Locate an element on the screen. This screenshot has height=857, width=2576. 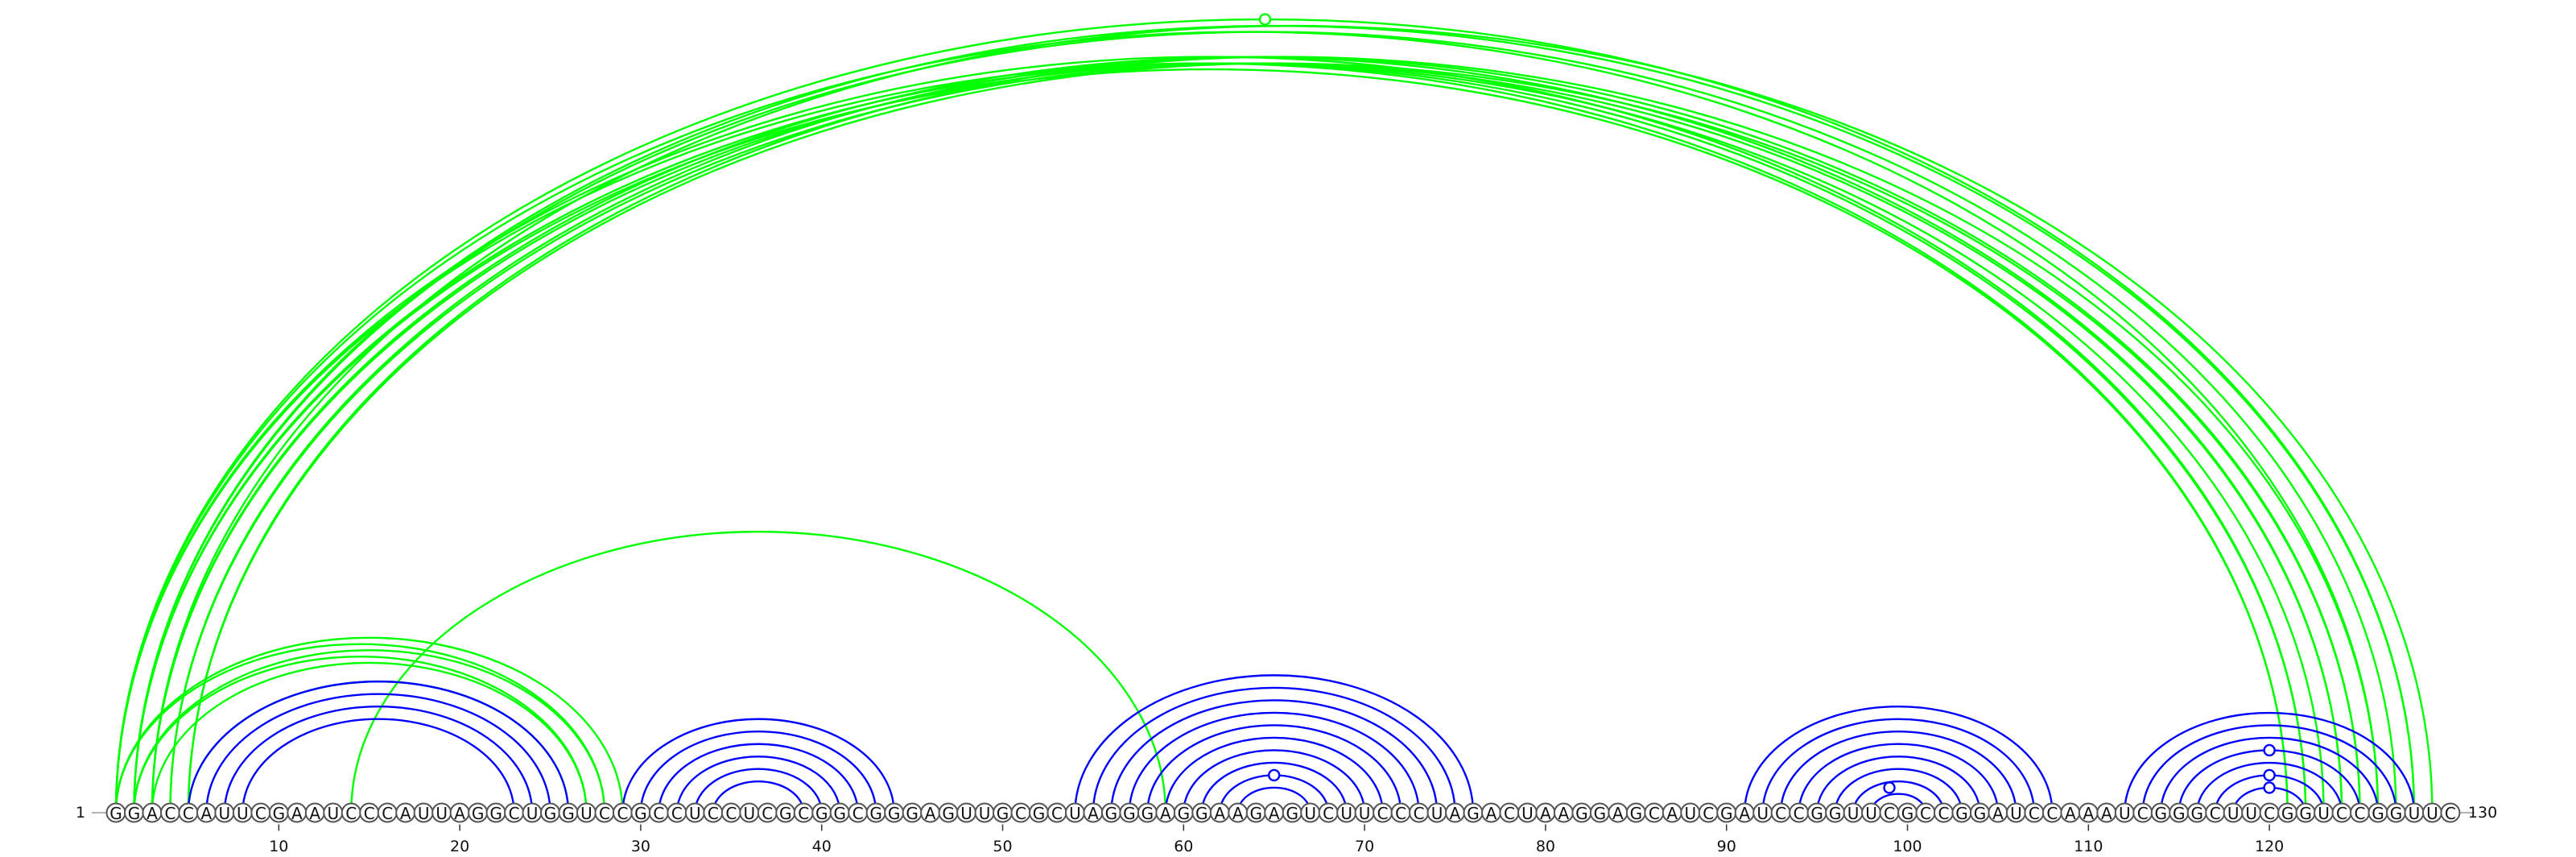
nucleotide-44: G is located at coordinates (894, 812).